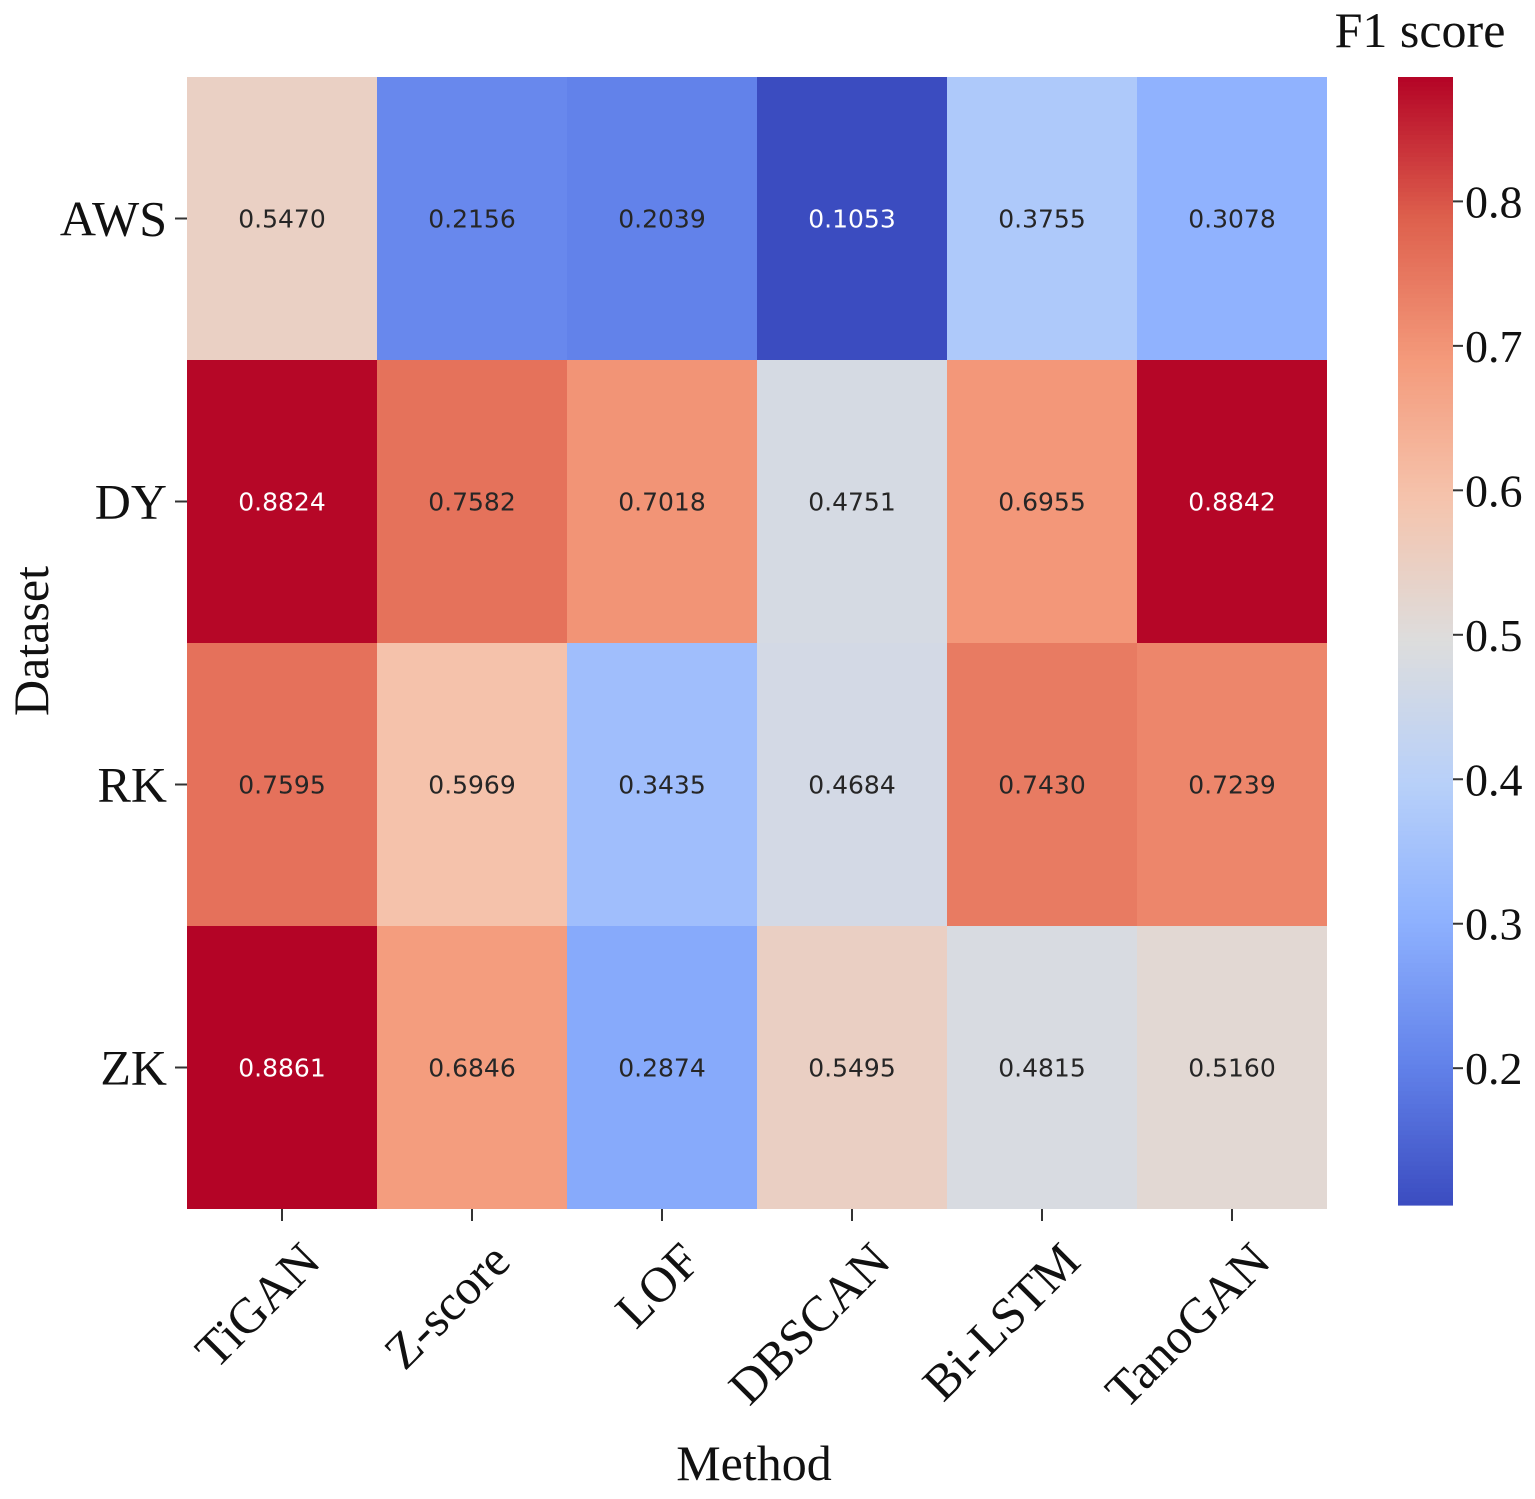  I want to click on cell-value-label: 0.5969, so click(471, 785).